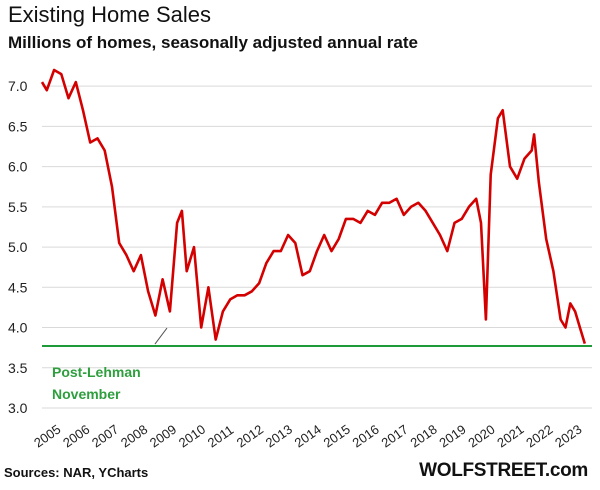 The height and width of the screenshot is (490, 600). What do you see at coordinates (481, 436) in the screenshot?
I see `x-tick-label: 2020` at bounding box center [481, 436].